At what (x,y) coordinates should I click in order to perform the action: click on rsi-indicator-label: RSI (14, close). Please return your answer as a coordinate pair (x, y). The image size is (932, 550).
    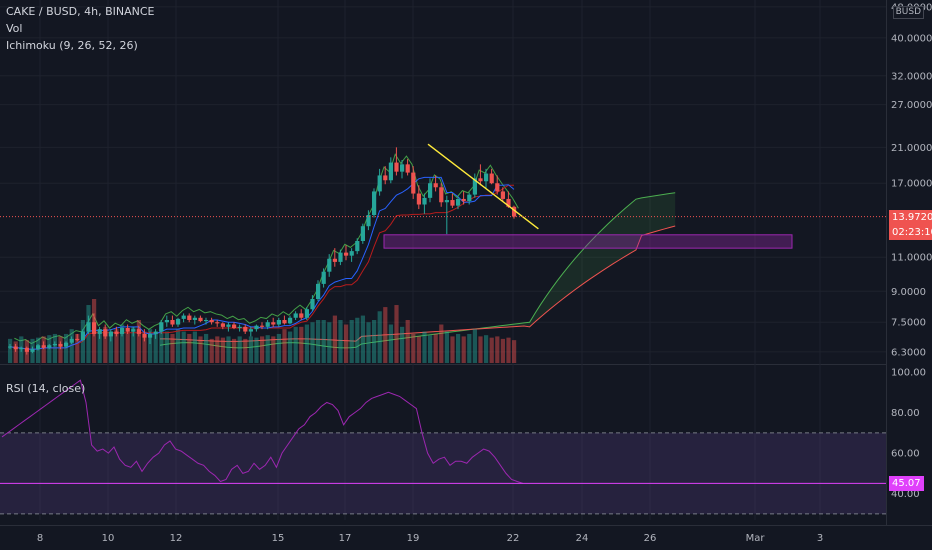
    Looking at the image, I should click on (46, 388).